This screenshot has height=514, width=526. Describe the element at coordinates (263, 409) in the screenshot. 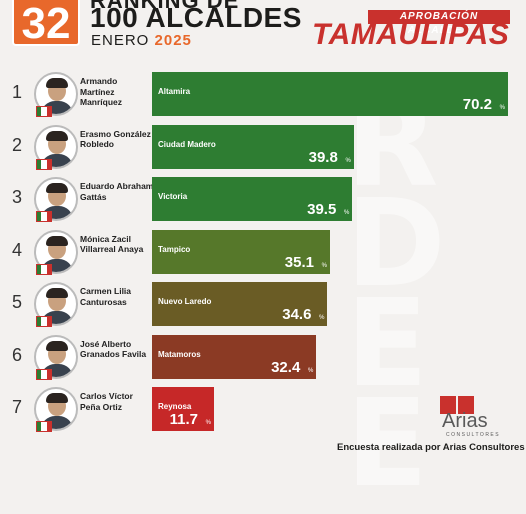

I see `ranking-row: 7 Carlos Víctor Peña Ortiz Reynosa 11.7%` at that location.